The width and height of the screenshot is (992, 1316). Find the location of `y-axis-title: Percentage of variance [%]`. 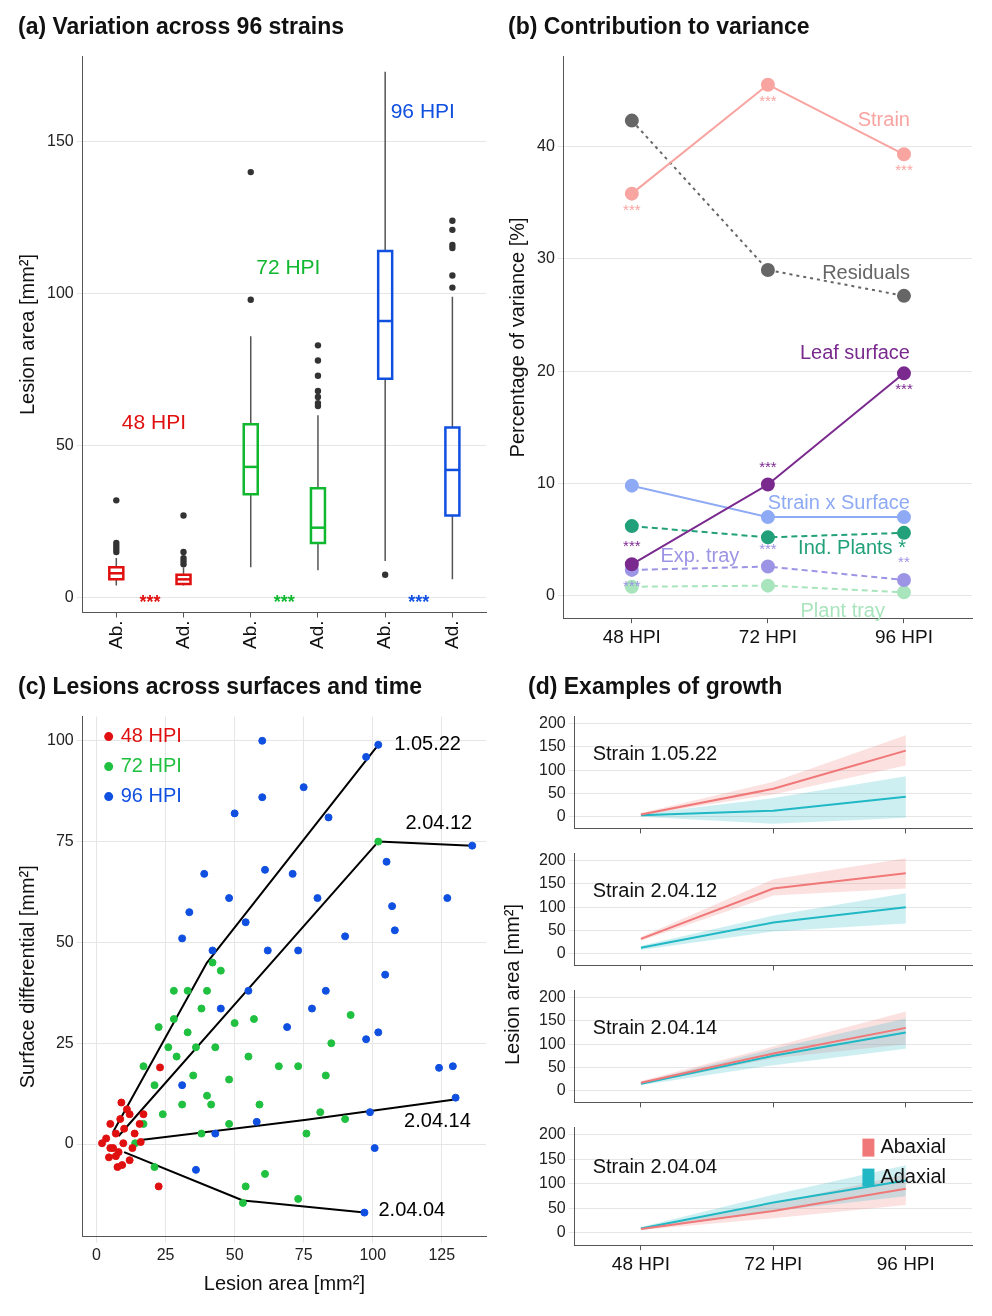

y-axis-title: Percentage of variance [%] is located at coordinates (516, 337).